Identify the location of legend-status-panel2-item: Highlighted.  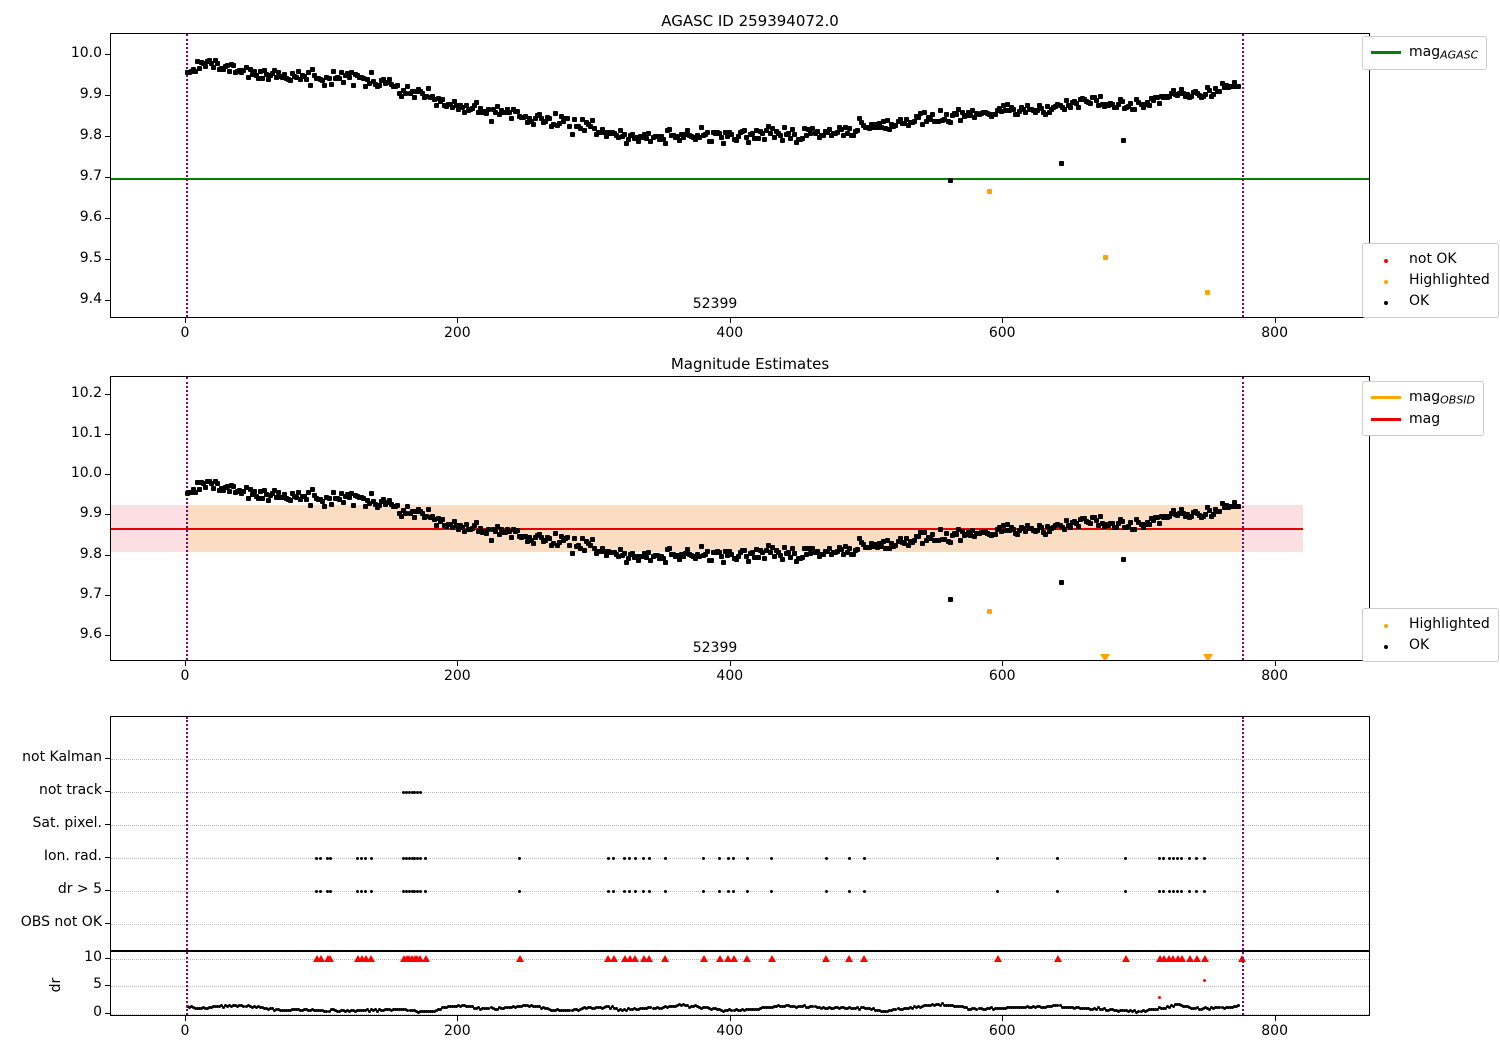
(1430, 624).